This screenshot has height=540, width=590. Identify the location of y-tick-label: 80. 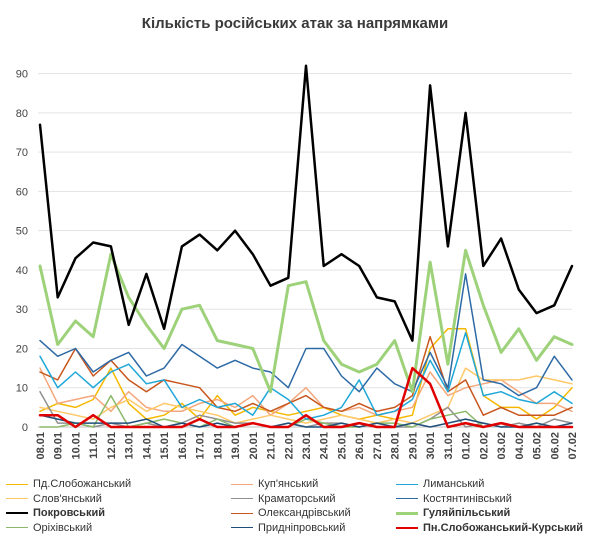
(22, 114).